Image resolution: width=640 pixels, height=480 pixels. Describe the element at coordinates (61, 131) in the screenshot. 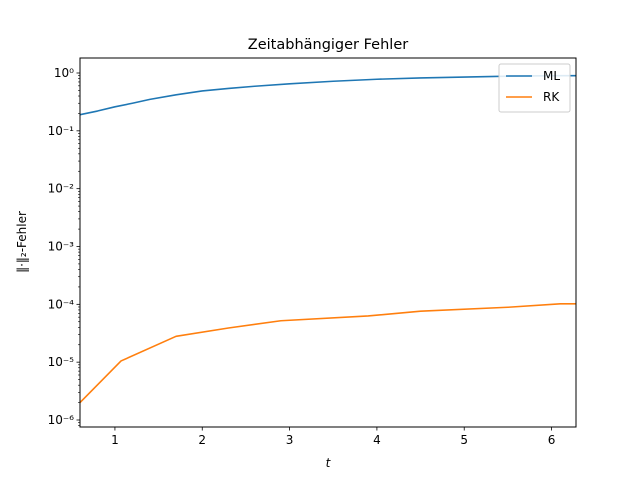

I see `y-tick-label: 10⁻¹` at that location.